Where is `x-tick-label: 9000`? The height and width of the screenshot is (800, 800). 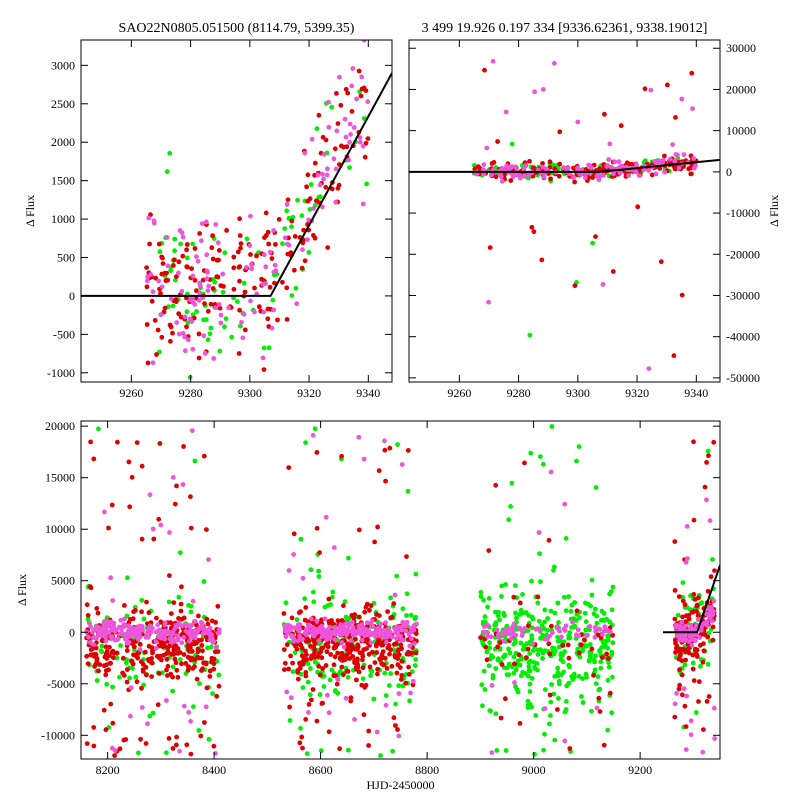 x-tick-label: 9000 is located at coordinates (534, 770).